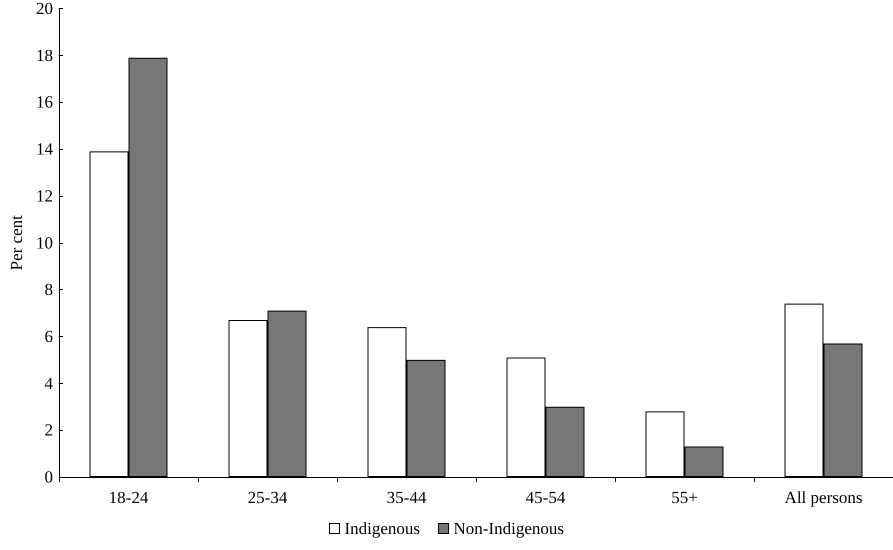 This screenshot has height=550, width=893. Describe the element at coordinates (128, 497) in the screenshot. I see `x-tick-label: 18-24` at that location.